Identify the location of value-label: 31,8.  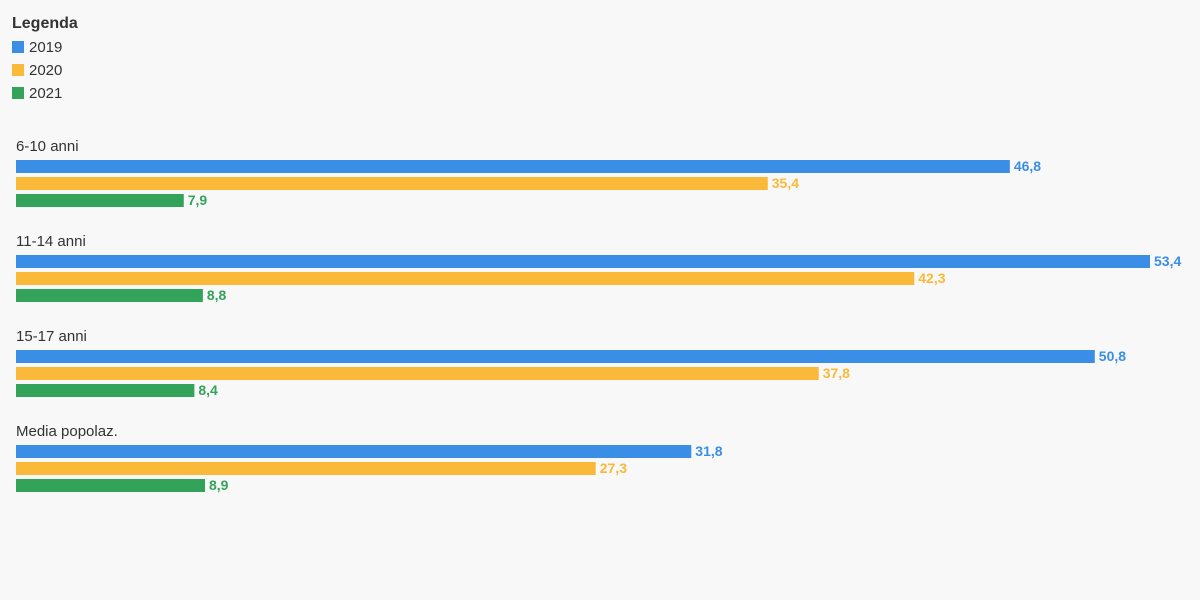
(708, 451).